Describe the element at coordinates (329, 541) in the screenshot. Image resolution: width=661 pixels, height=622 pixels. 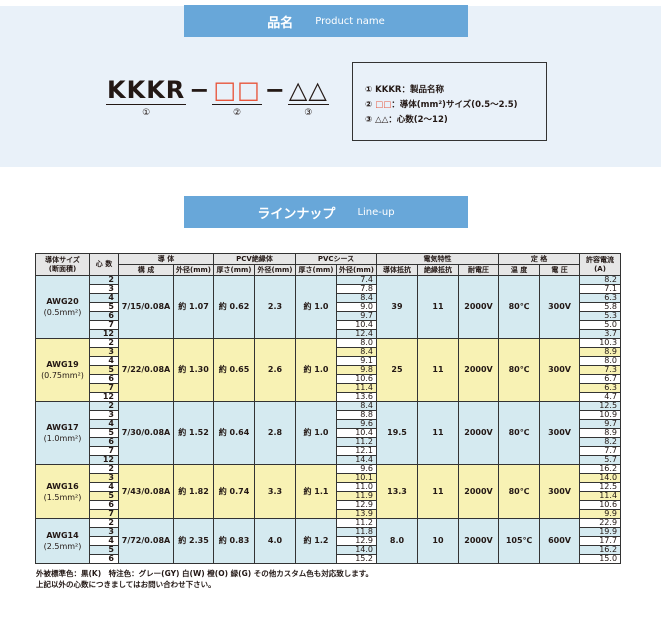
I see `table-row: 4 12.9 17.7` at that location.